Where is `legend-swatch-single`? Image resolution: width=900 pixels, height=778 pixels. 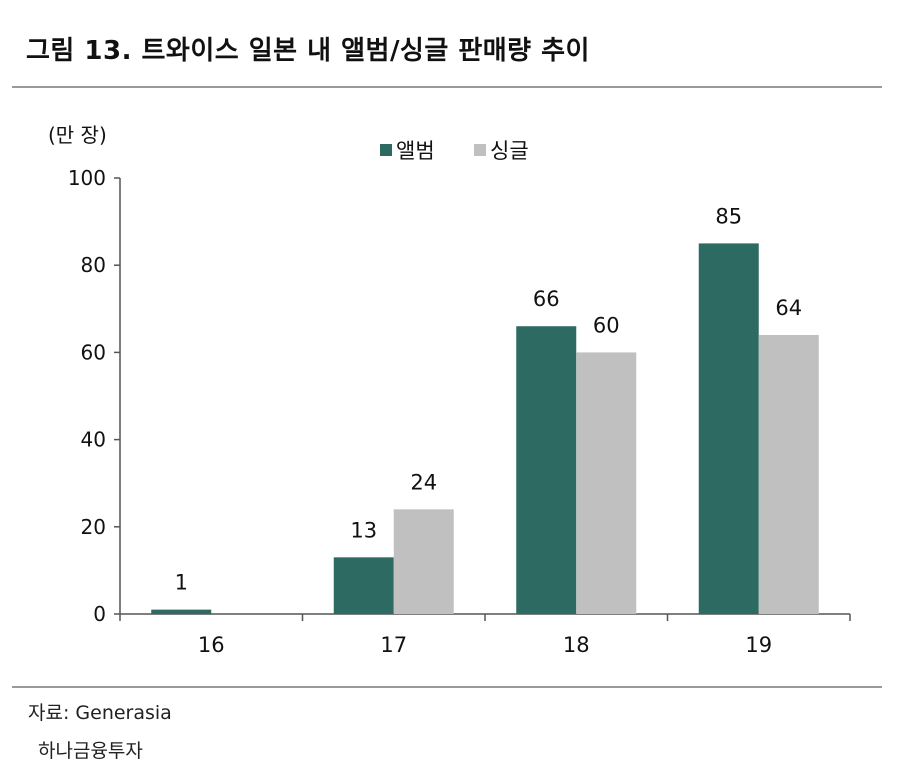
legend-swatch-single is located at coordinates (480, 150).